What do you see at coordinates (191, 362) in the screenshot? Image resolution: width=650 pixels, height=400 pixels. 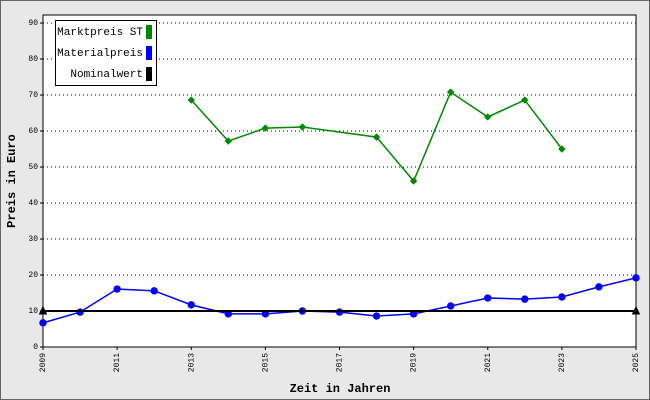 I see `x-tick-label: 2013` at bounding box center [191, 362].